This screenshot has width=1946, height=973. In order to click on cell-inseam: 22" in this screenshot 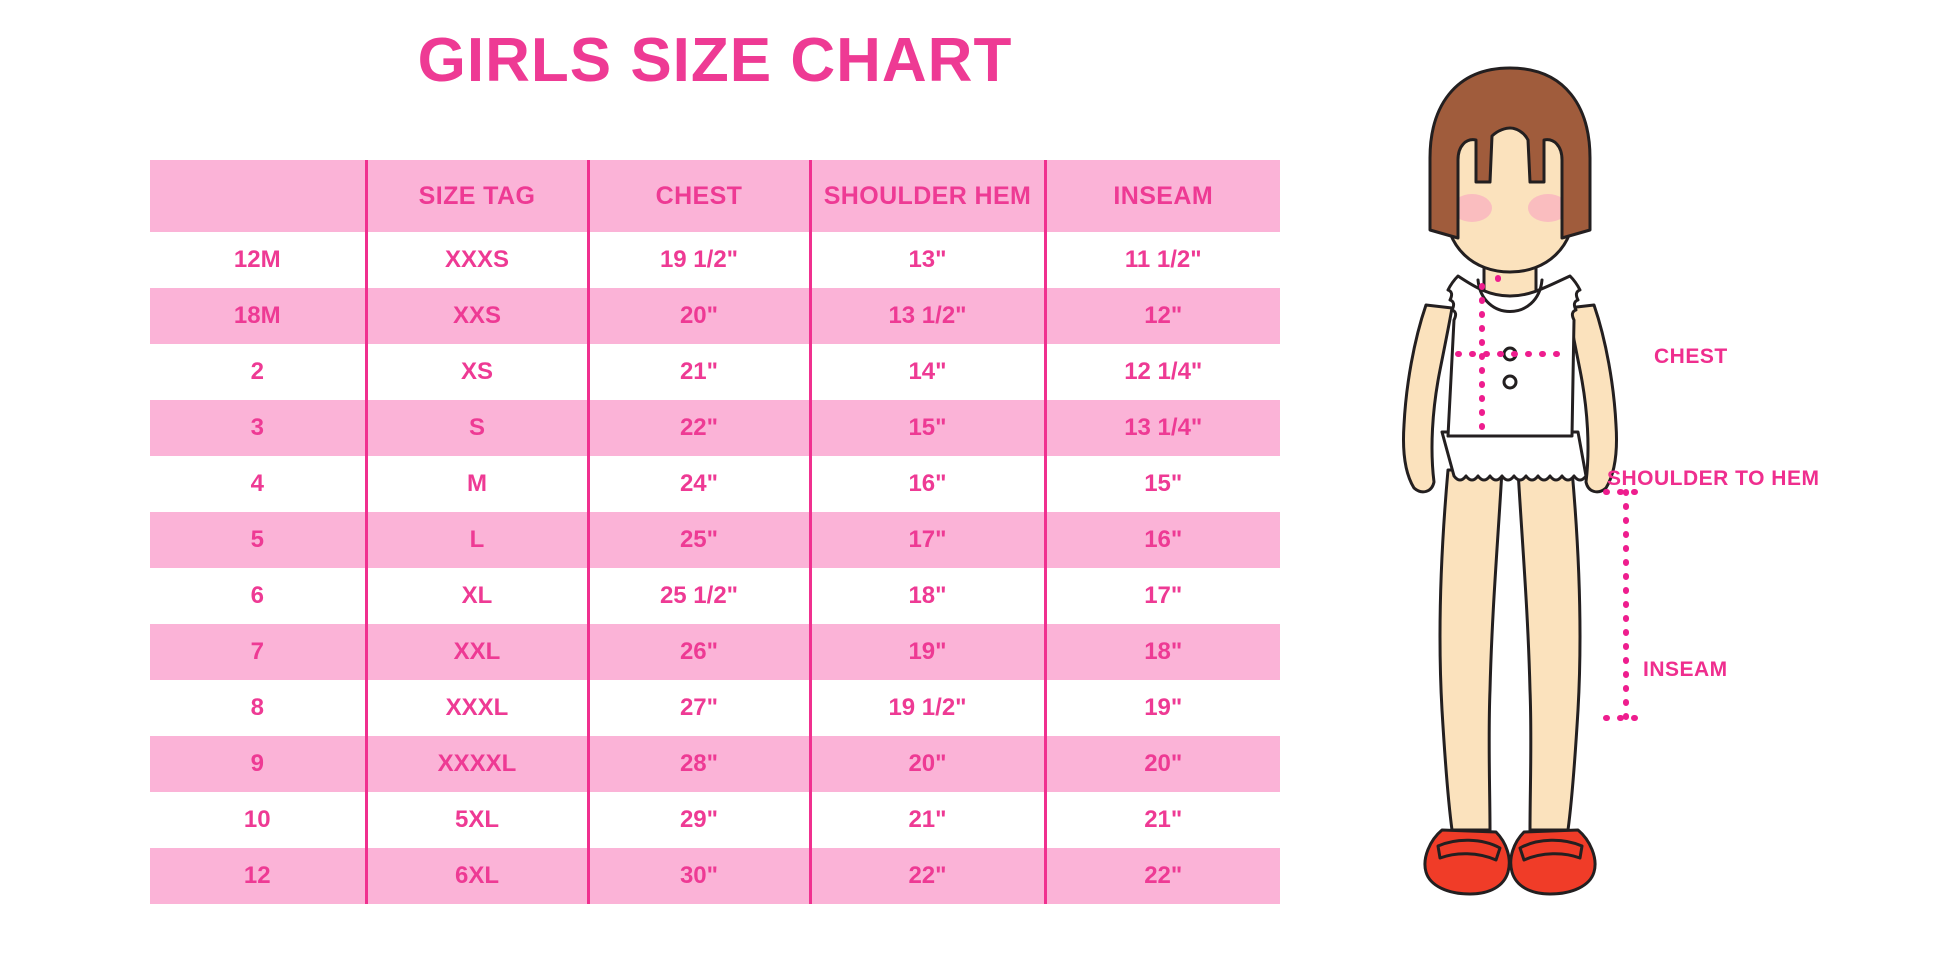, I will do `click(1161, 876)`.